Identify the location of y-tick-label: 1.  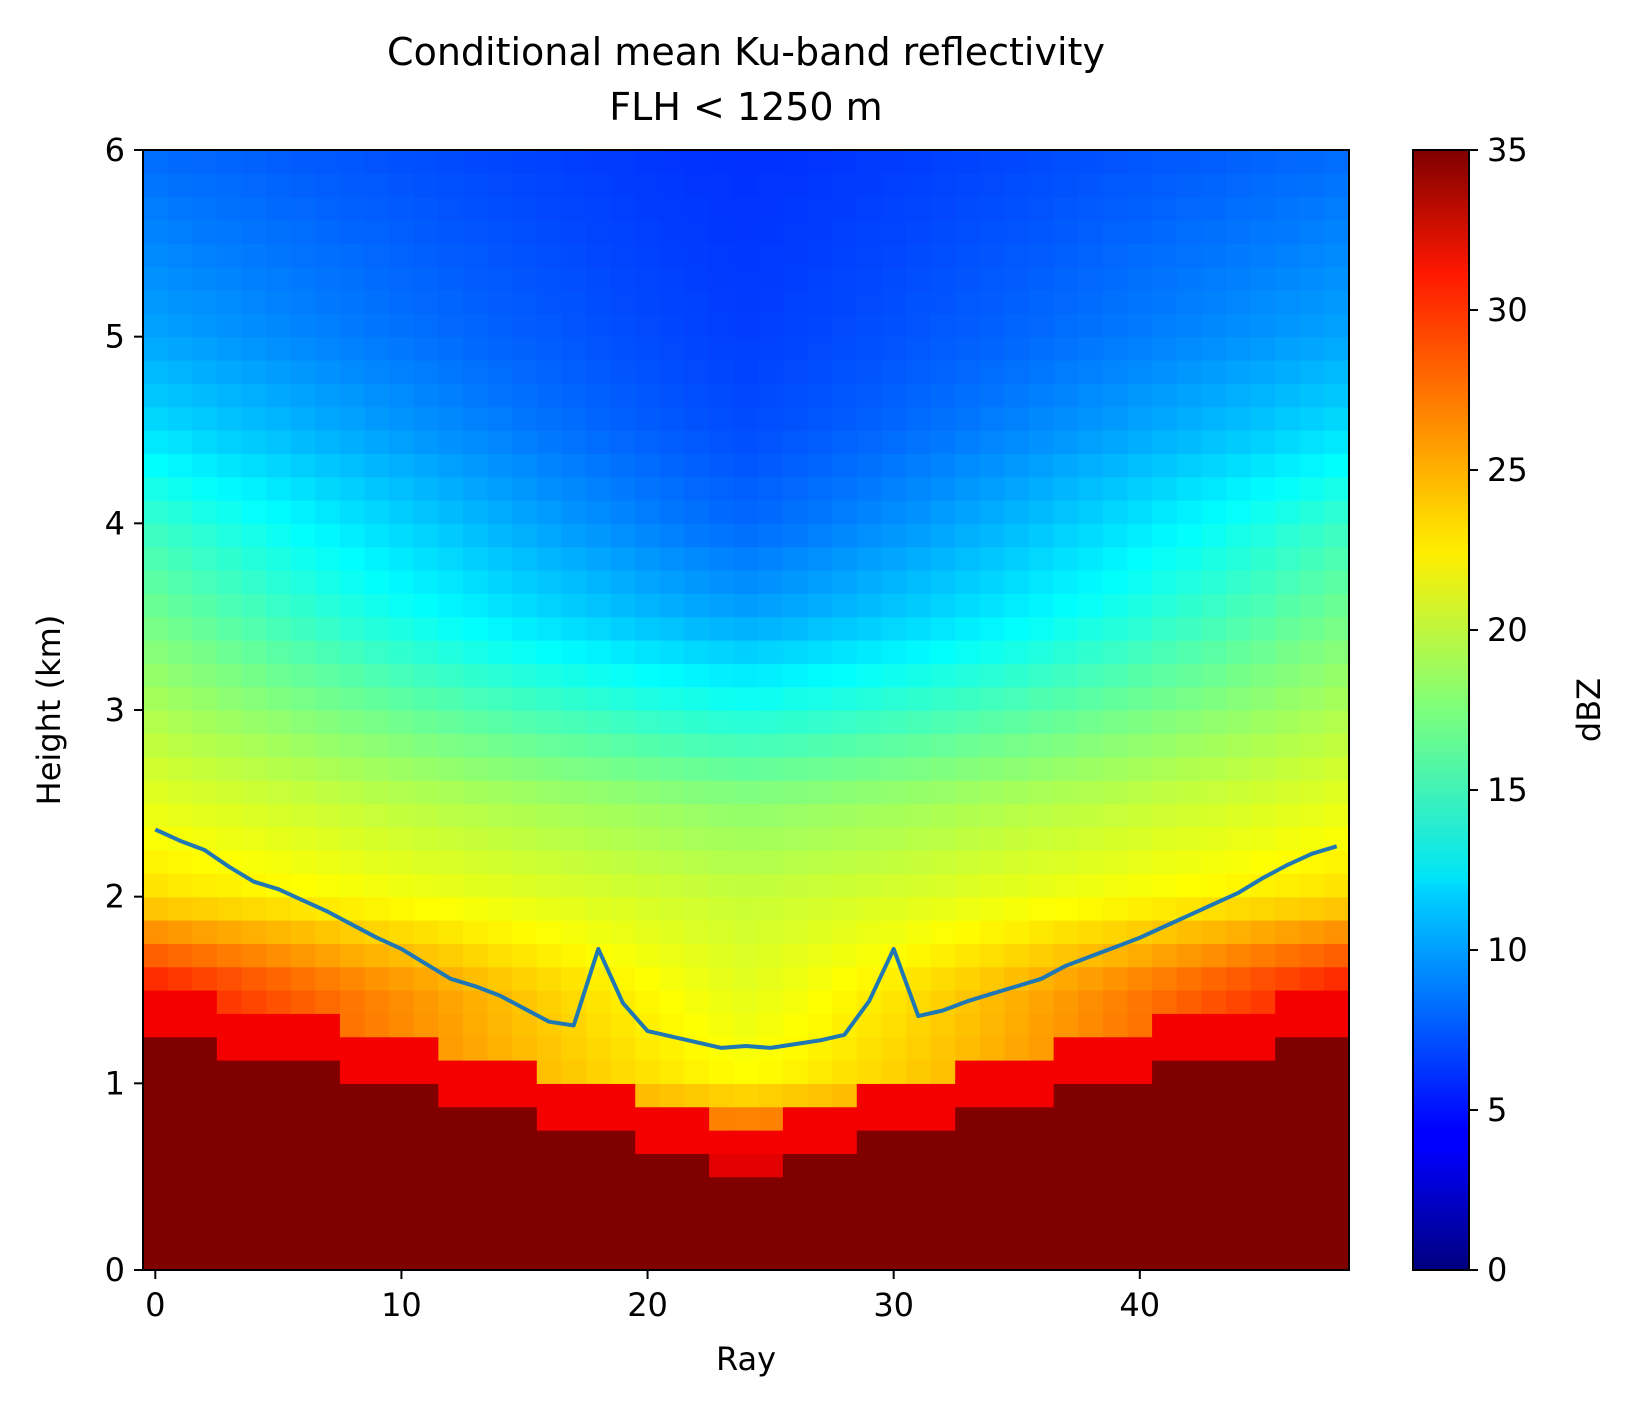
(115, 1083).